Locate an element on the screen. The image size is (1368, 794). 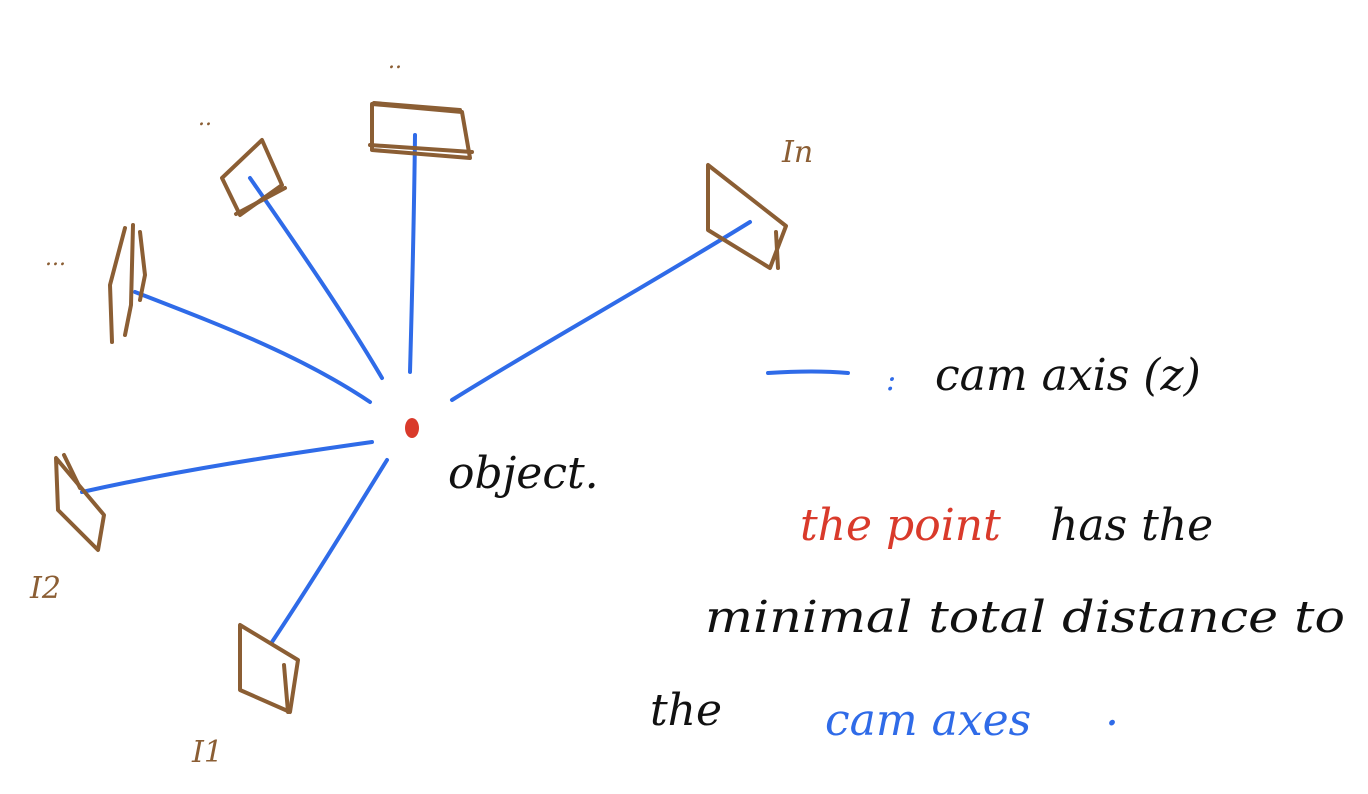
axis-line-upper-left is located at coordinates (316, 278).